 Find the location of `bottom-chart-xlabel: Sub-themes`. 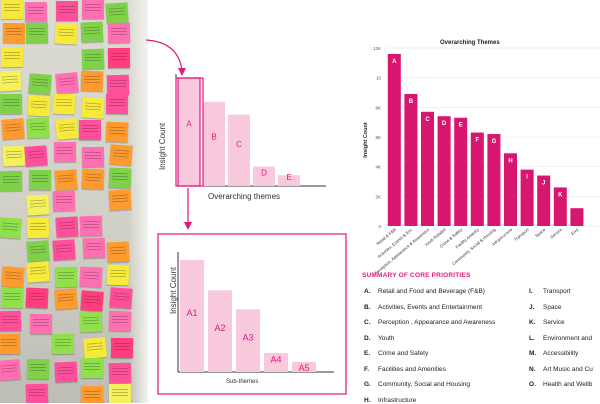

bottom-chart-xlabel: Sub-themes is located at coordinates (242, 382).